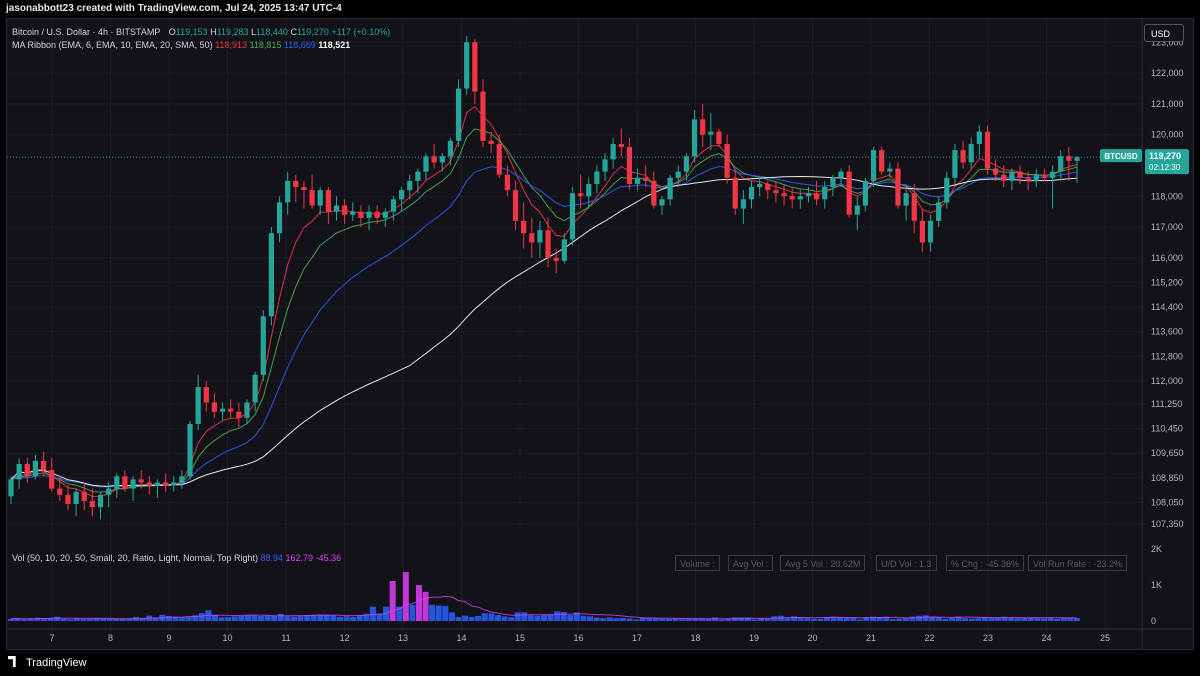 This screenshot has width=1200, height=676. Describe the element at coordinates (272, 558) in the screenshot. I see `volume-value-1: 88.94` at that location.